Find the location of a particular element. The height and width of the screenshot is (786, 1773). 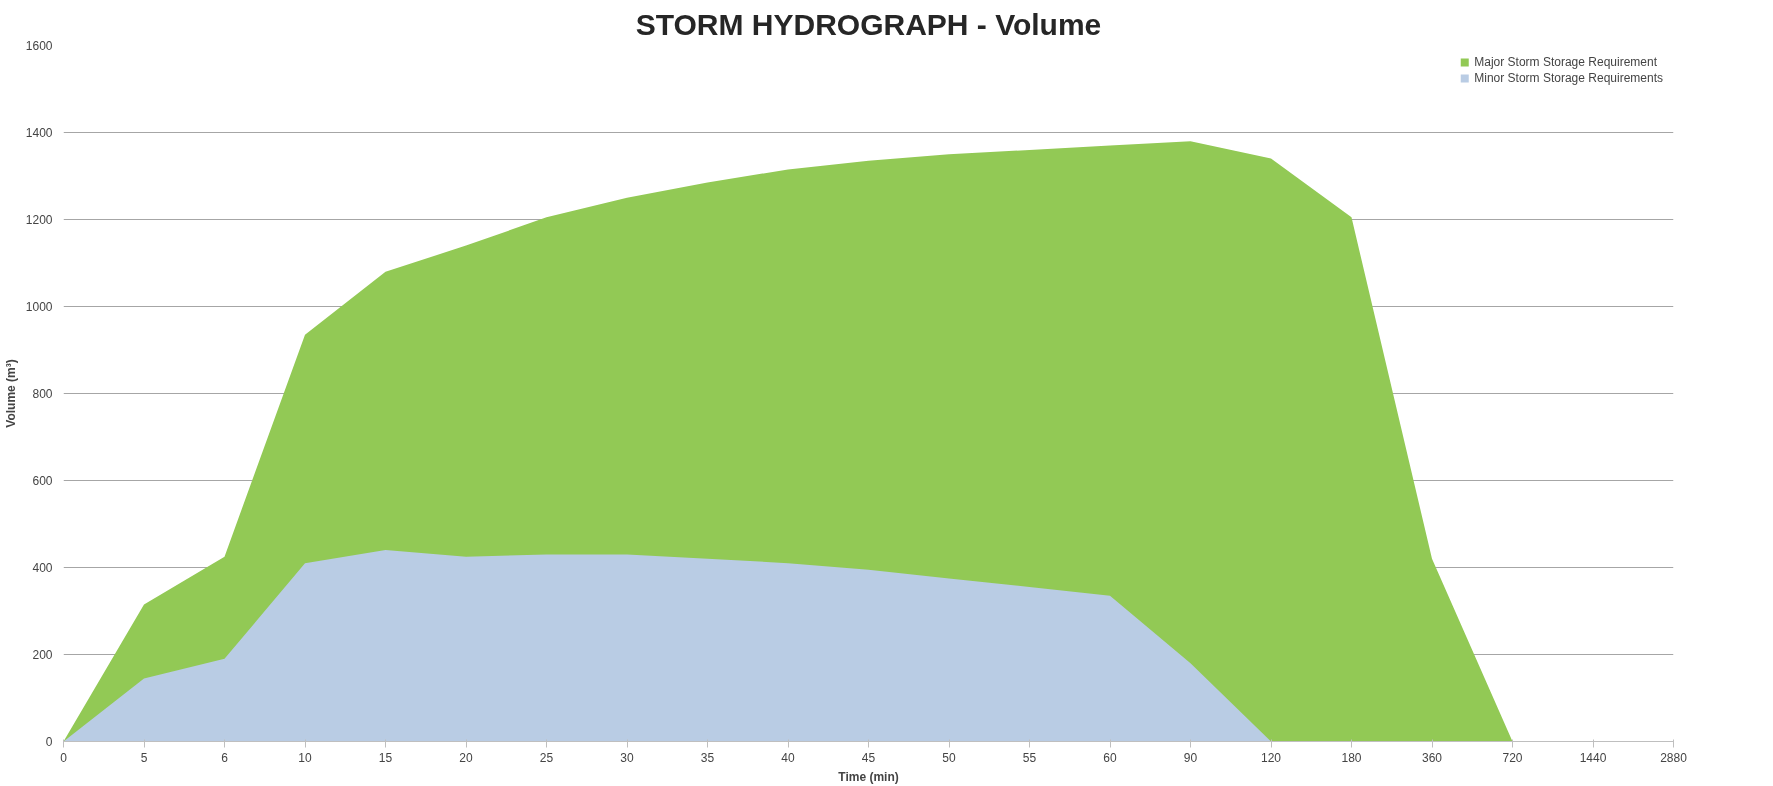

x-tick-label: 50 is located at coordinates (949, 757).